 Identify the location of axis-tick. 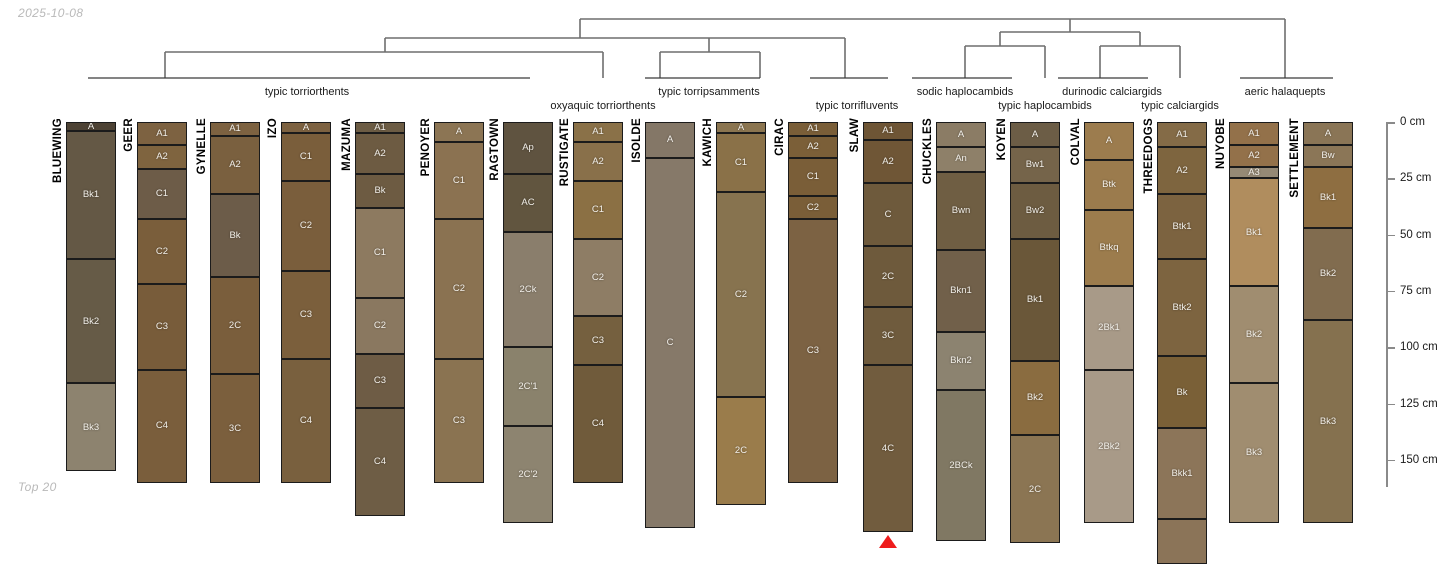
(1390, 235).